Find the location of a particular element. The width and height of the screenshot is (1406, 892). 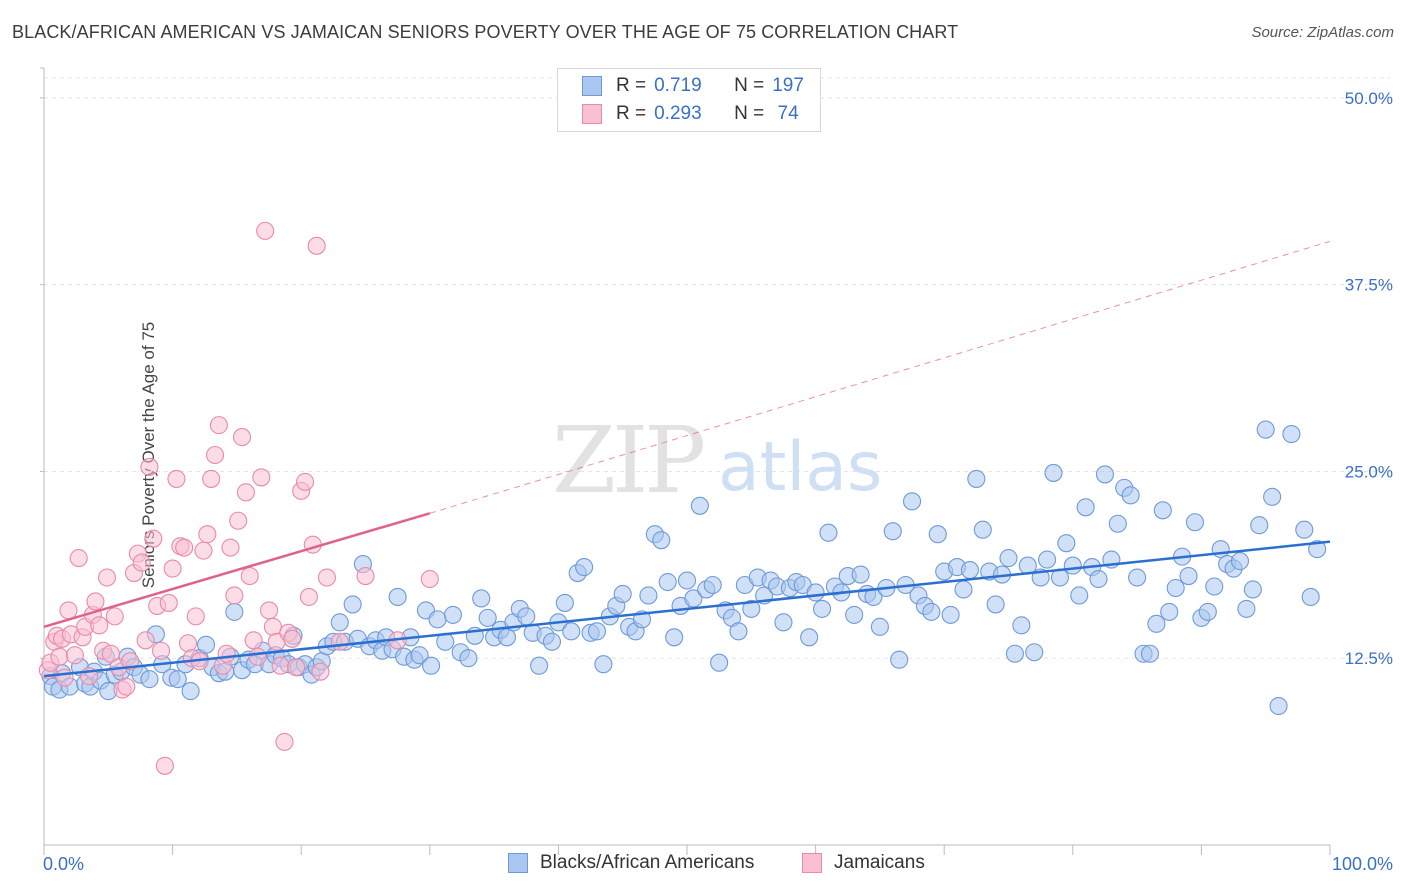

legend-r-value: 0.293 is located at coordinates (678, 113).